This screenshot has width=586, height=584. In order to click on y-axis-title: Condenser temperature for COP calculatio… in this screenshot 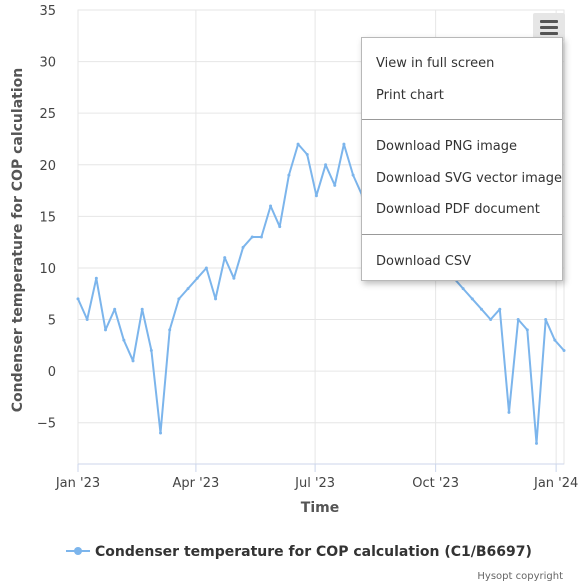, I will do `click(18, 240)`.